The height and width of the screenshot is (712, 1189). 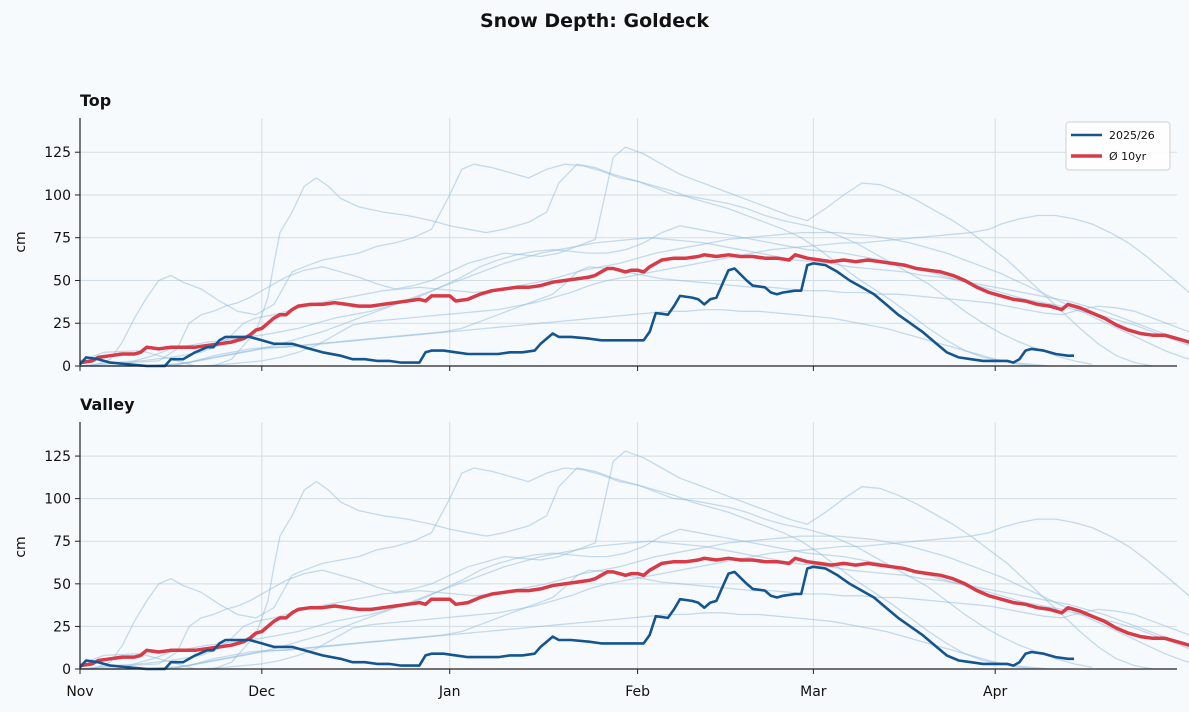 What do you see at coordinates (107, 404) in the screenshot?
I see `panel-title: Valley` at bounding box center [107, 404].